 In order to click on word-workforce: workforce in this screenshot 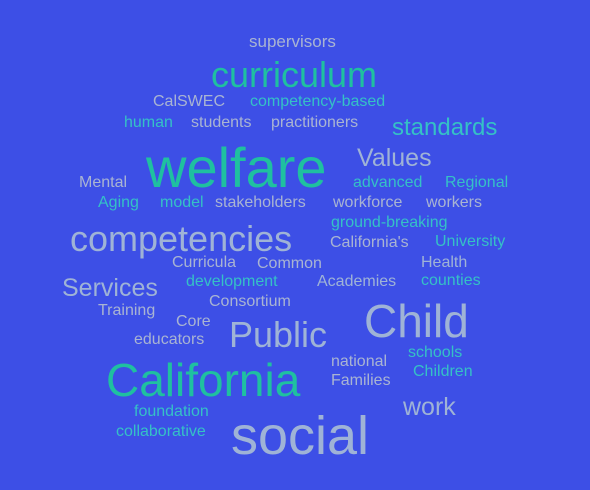, I will do `click(368, 202)`.